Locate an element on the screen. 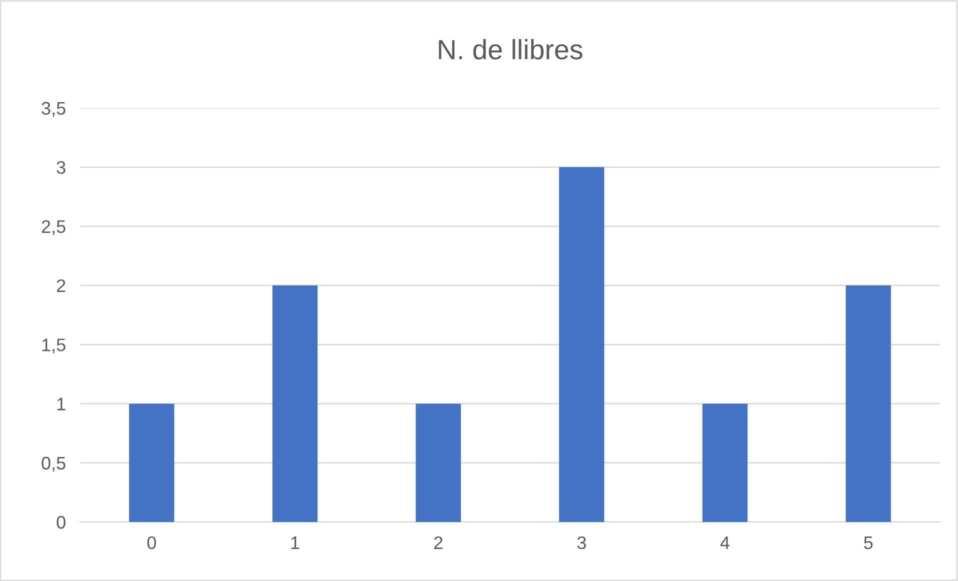 The width and height of the screenshot is (958, 581). x-tick-label: 0 is located at coordinates (151, 543).